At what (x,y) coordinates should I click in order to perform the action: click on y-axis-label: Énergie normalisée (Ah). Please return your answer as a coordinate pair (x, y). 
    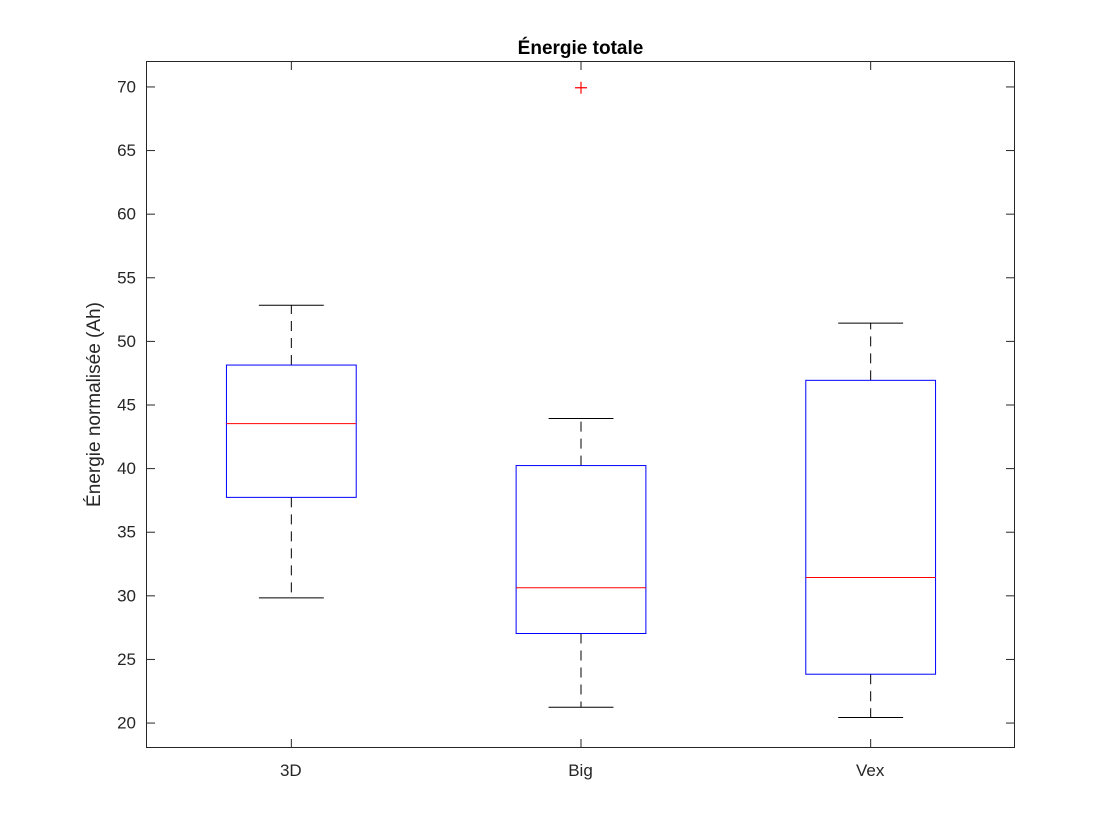
    Looking at the image, I should click on (94, 404).